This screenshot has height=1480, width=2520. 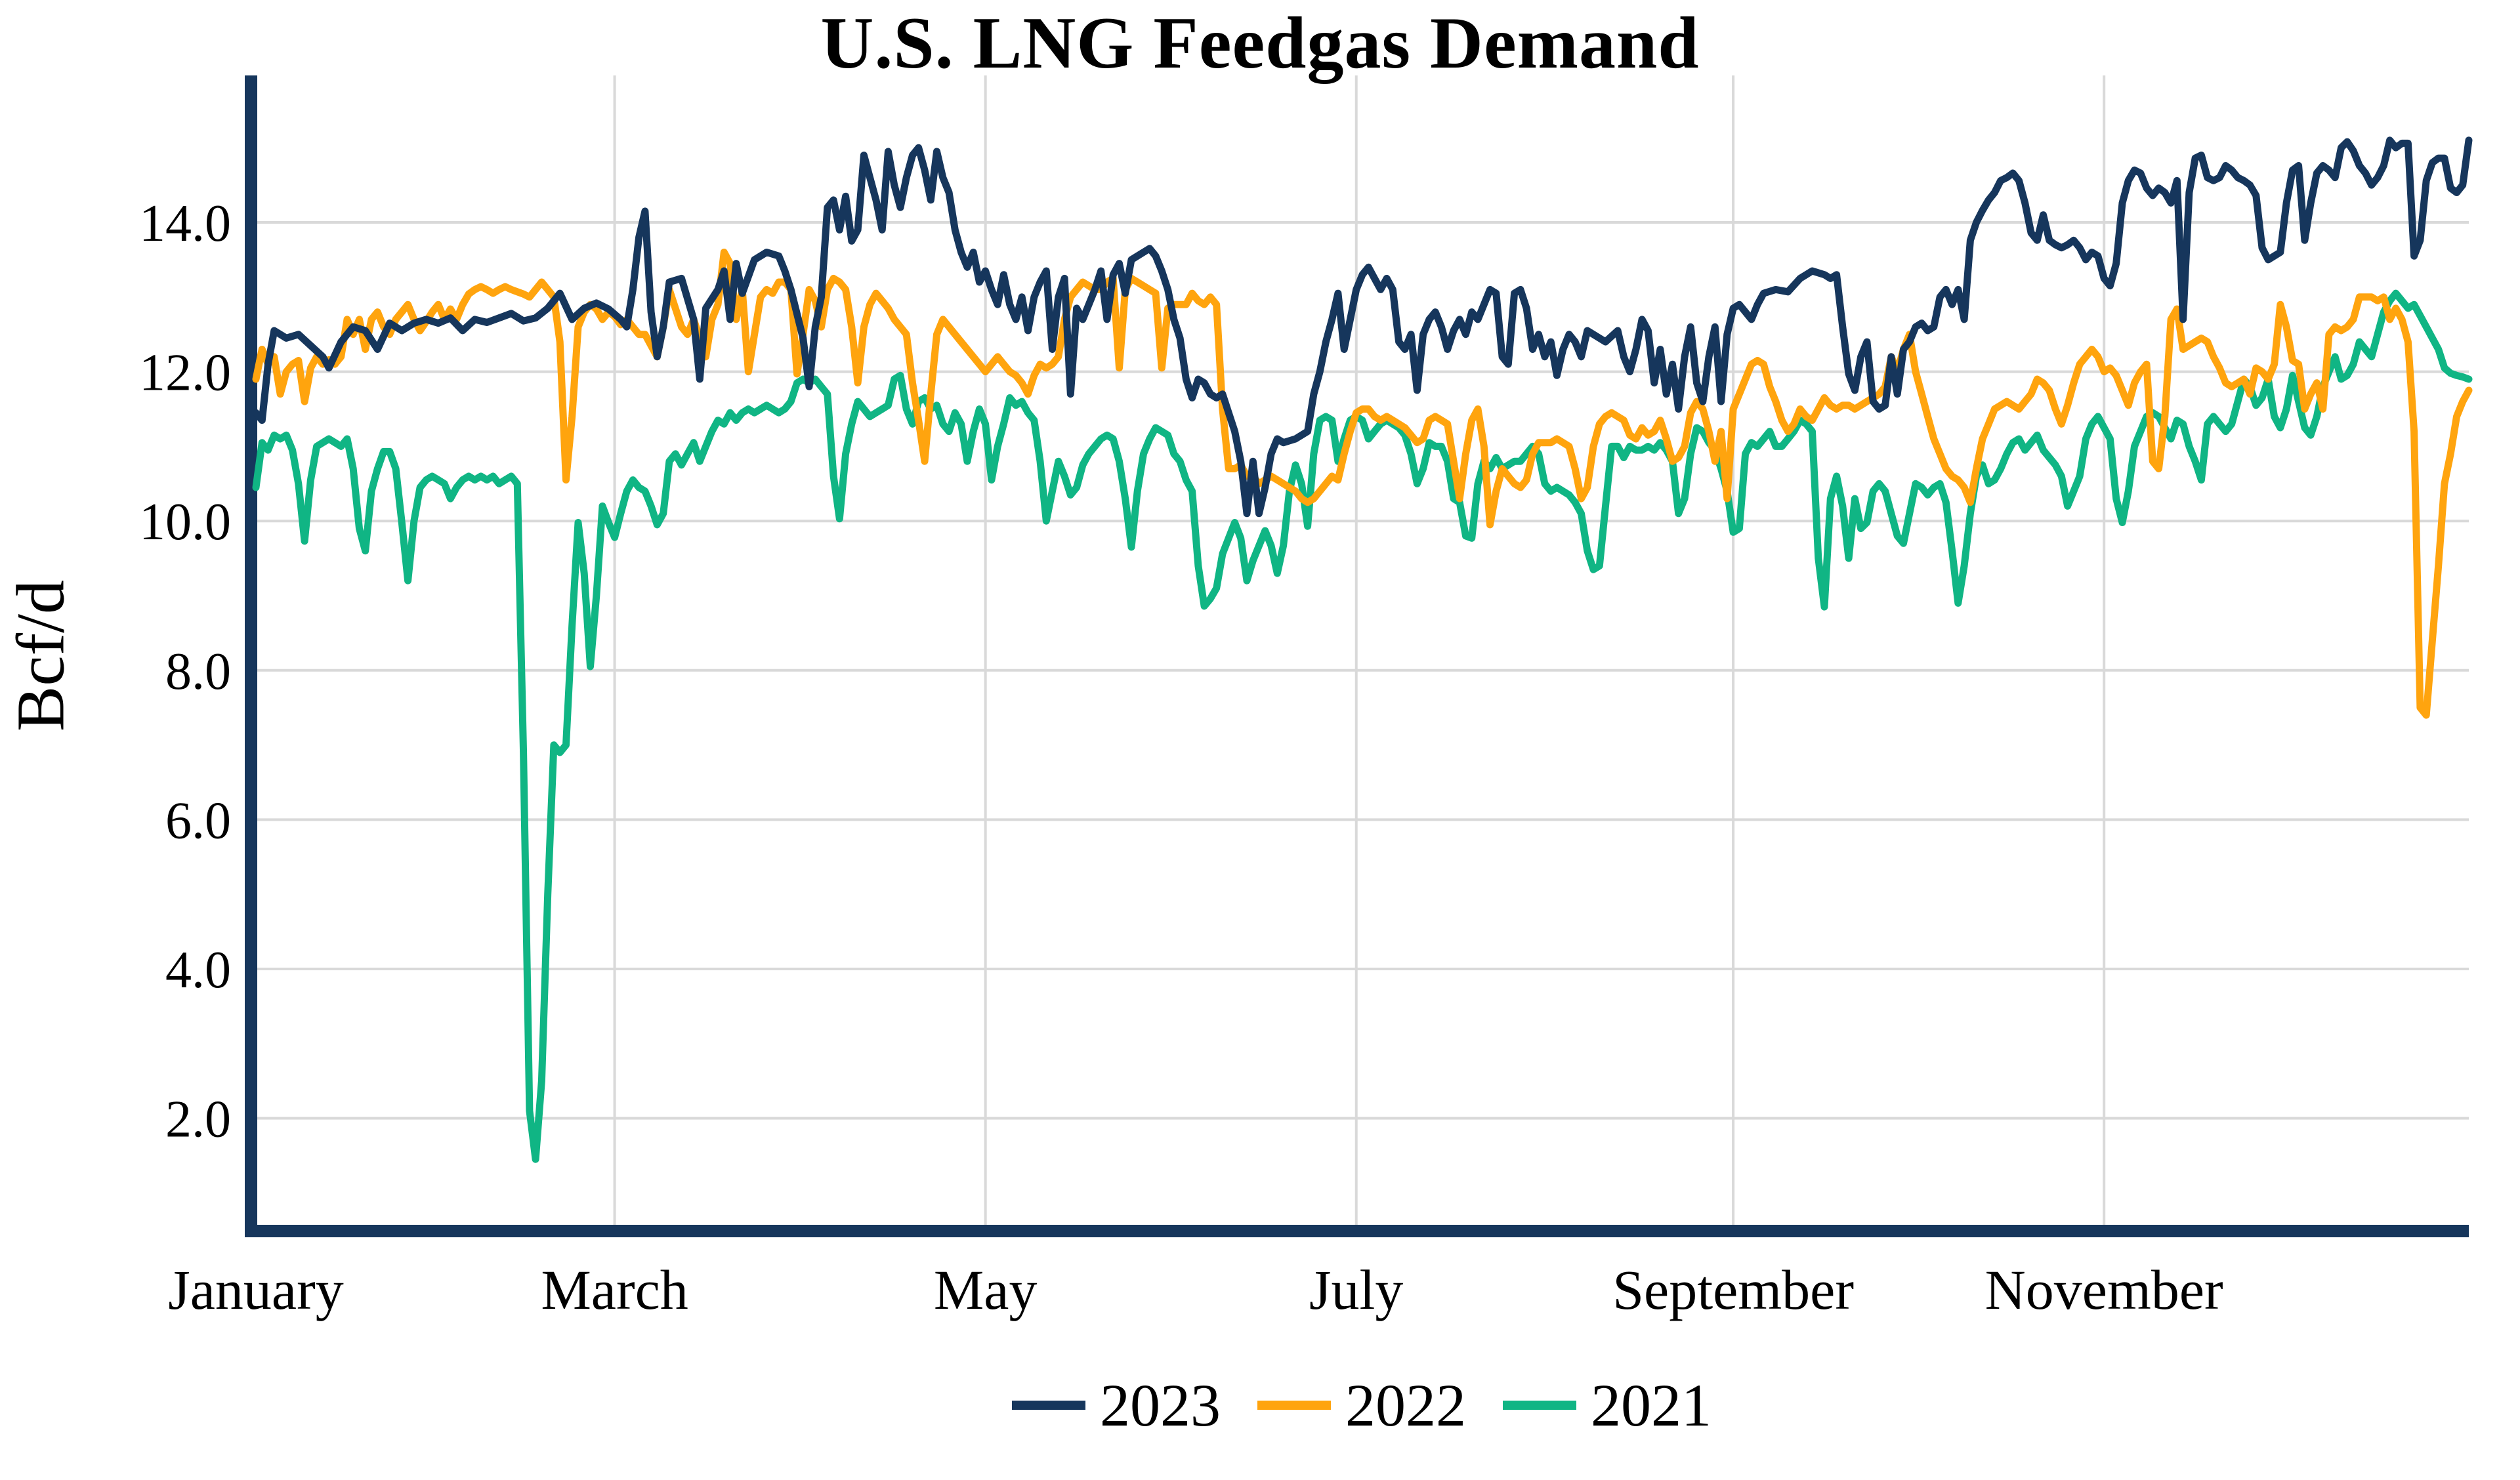 I want to click on x-tick-label: May, so click(x=986, y=1289).